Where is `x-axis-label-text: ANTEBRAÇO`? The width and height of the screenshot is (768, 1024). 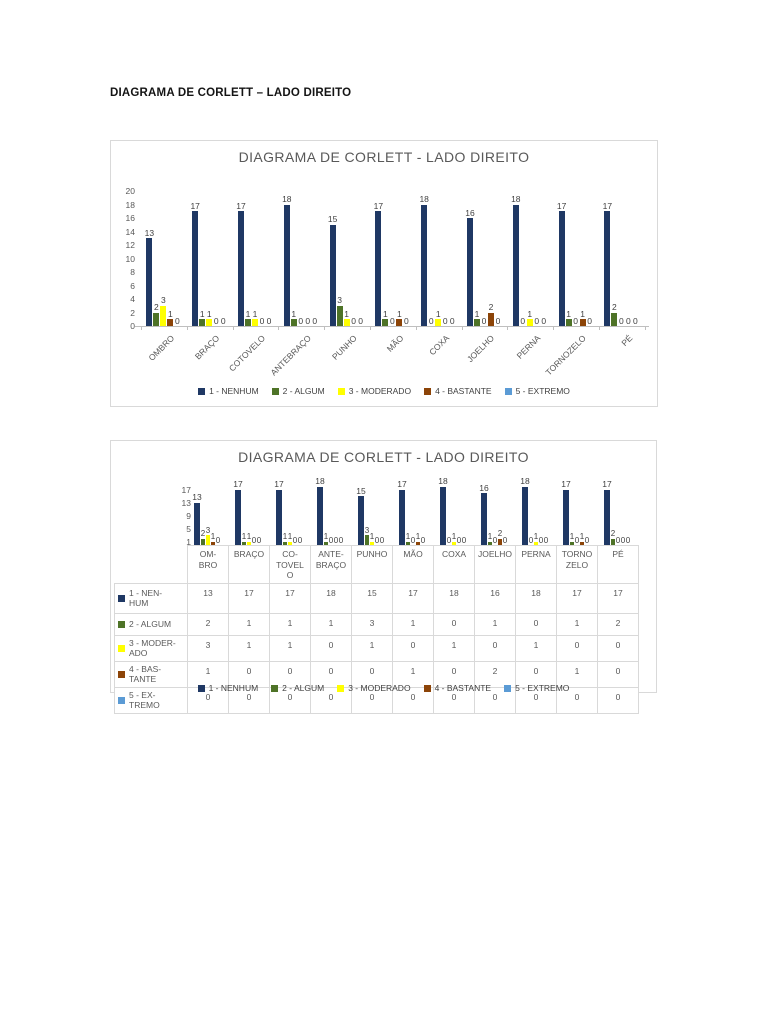 x-axis-label-text: ANTEBRAÇO is located at coordinates (291, 355).